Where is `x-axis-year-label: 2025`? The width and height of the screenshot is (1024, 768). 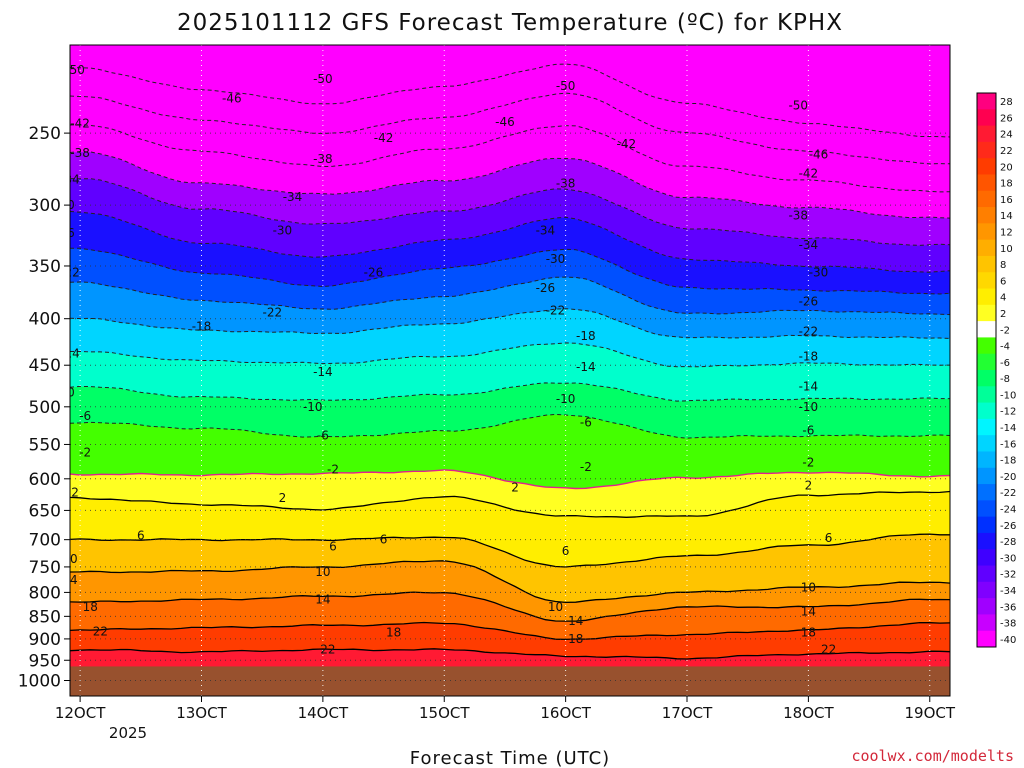
x-axis-year-label: 2025 is located at coordinates (128, 733).